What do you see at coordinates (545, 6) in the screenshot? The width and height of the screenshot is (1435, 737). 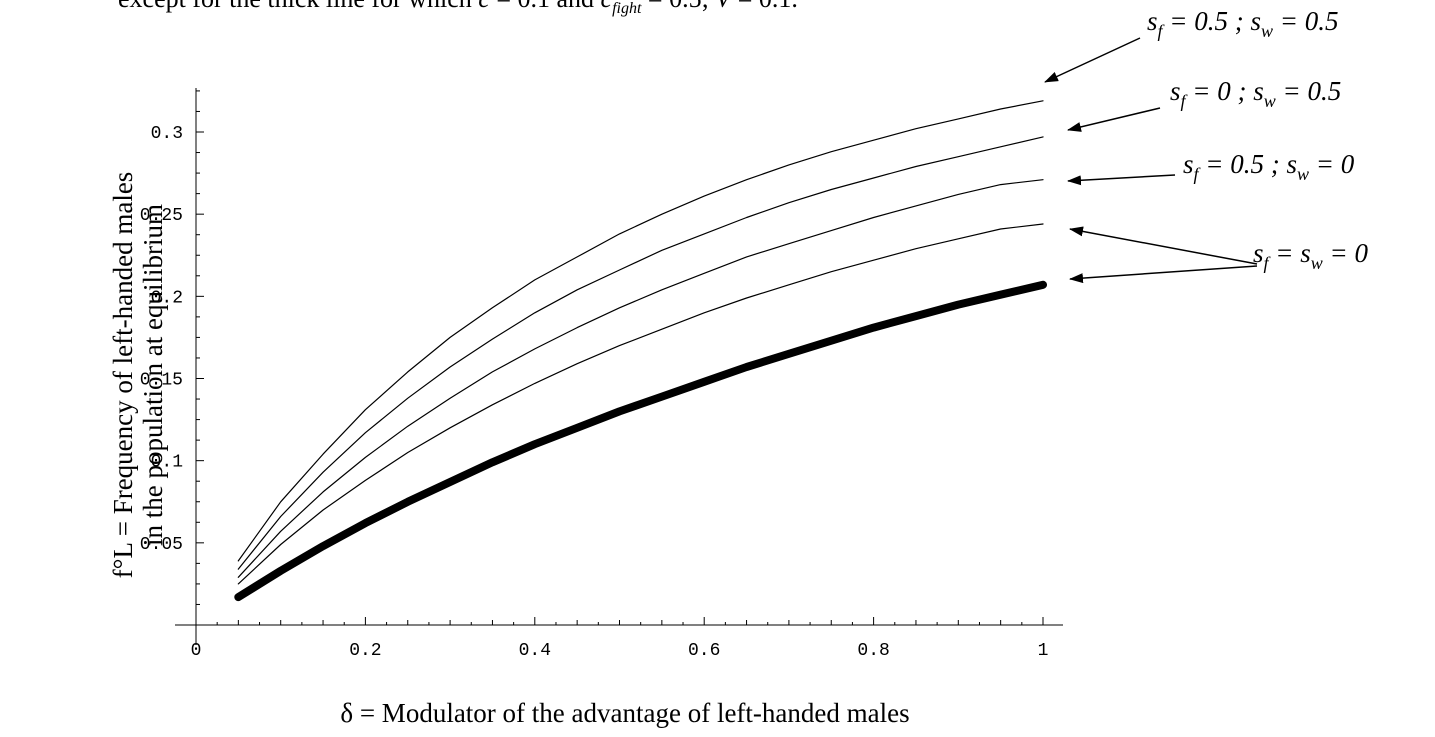 I see `caption-eq1: = 0.1 and` at bounding box center [545, 6].